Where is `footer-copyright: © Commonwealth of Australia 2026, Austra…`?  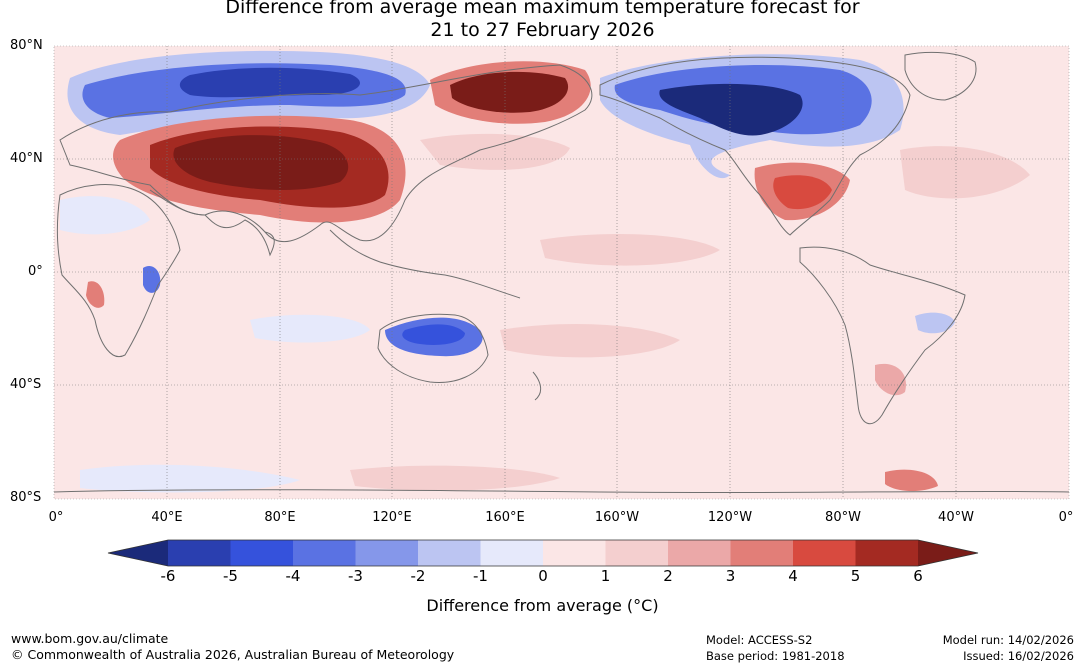 footer-copyright: © Commonwealth of Australia 2026, Austra… is located at coordinates (233, 654).